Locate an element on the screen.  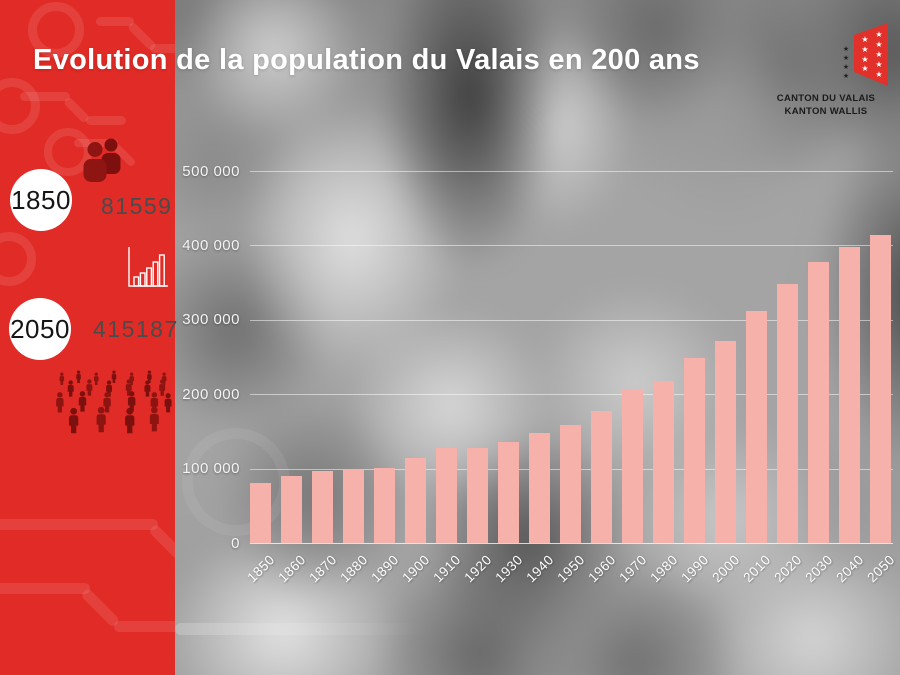
year-circle-2050: 2050 is located at coordinates (40, 329).